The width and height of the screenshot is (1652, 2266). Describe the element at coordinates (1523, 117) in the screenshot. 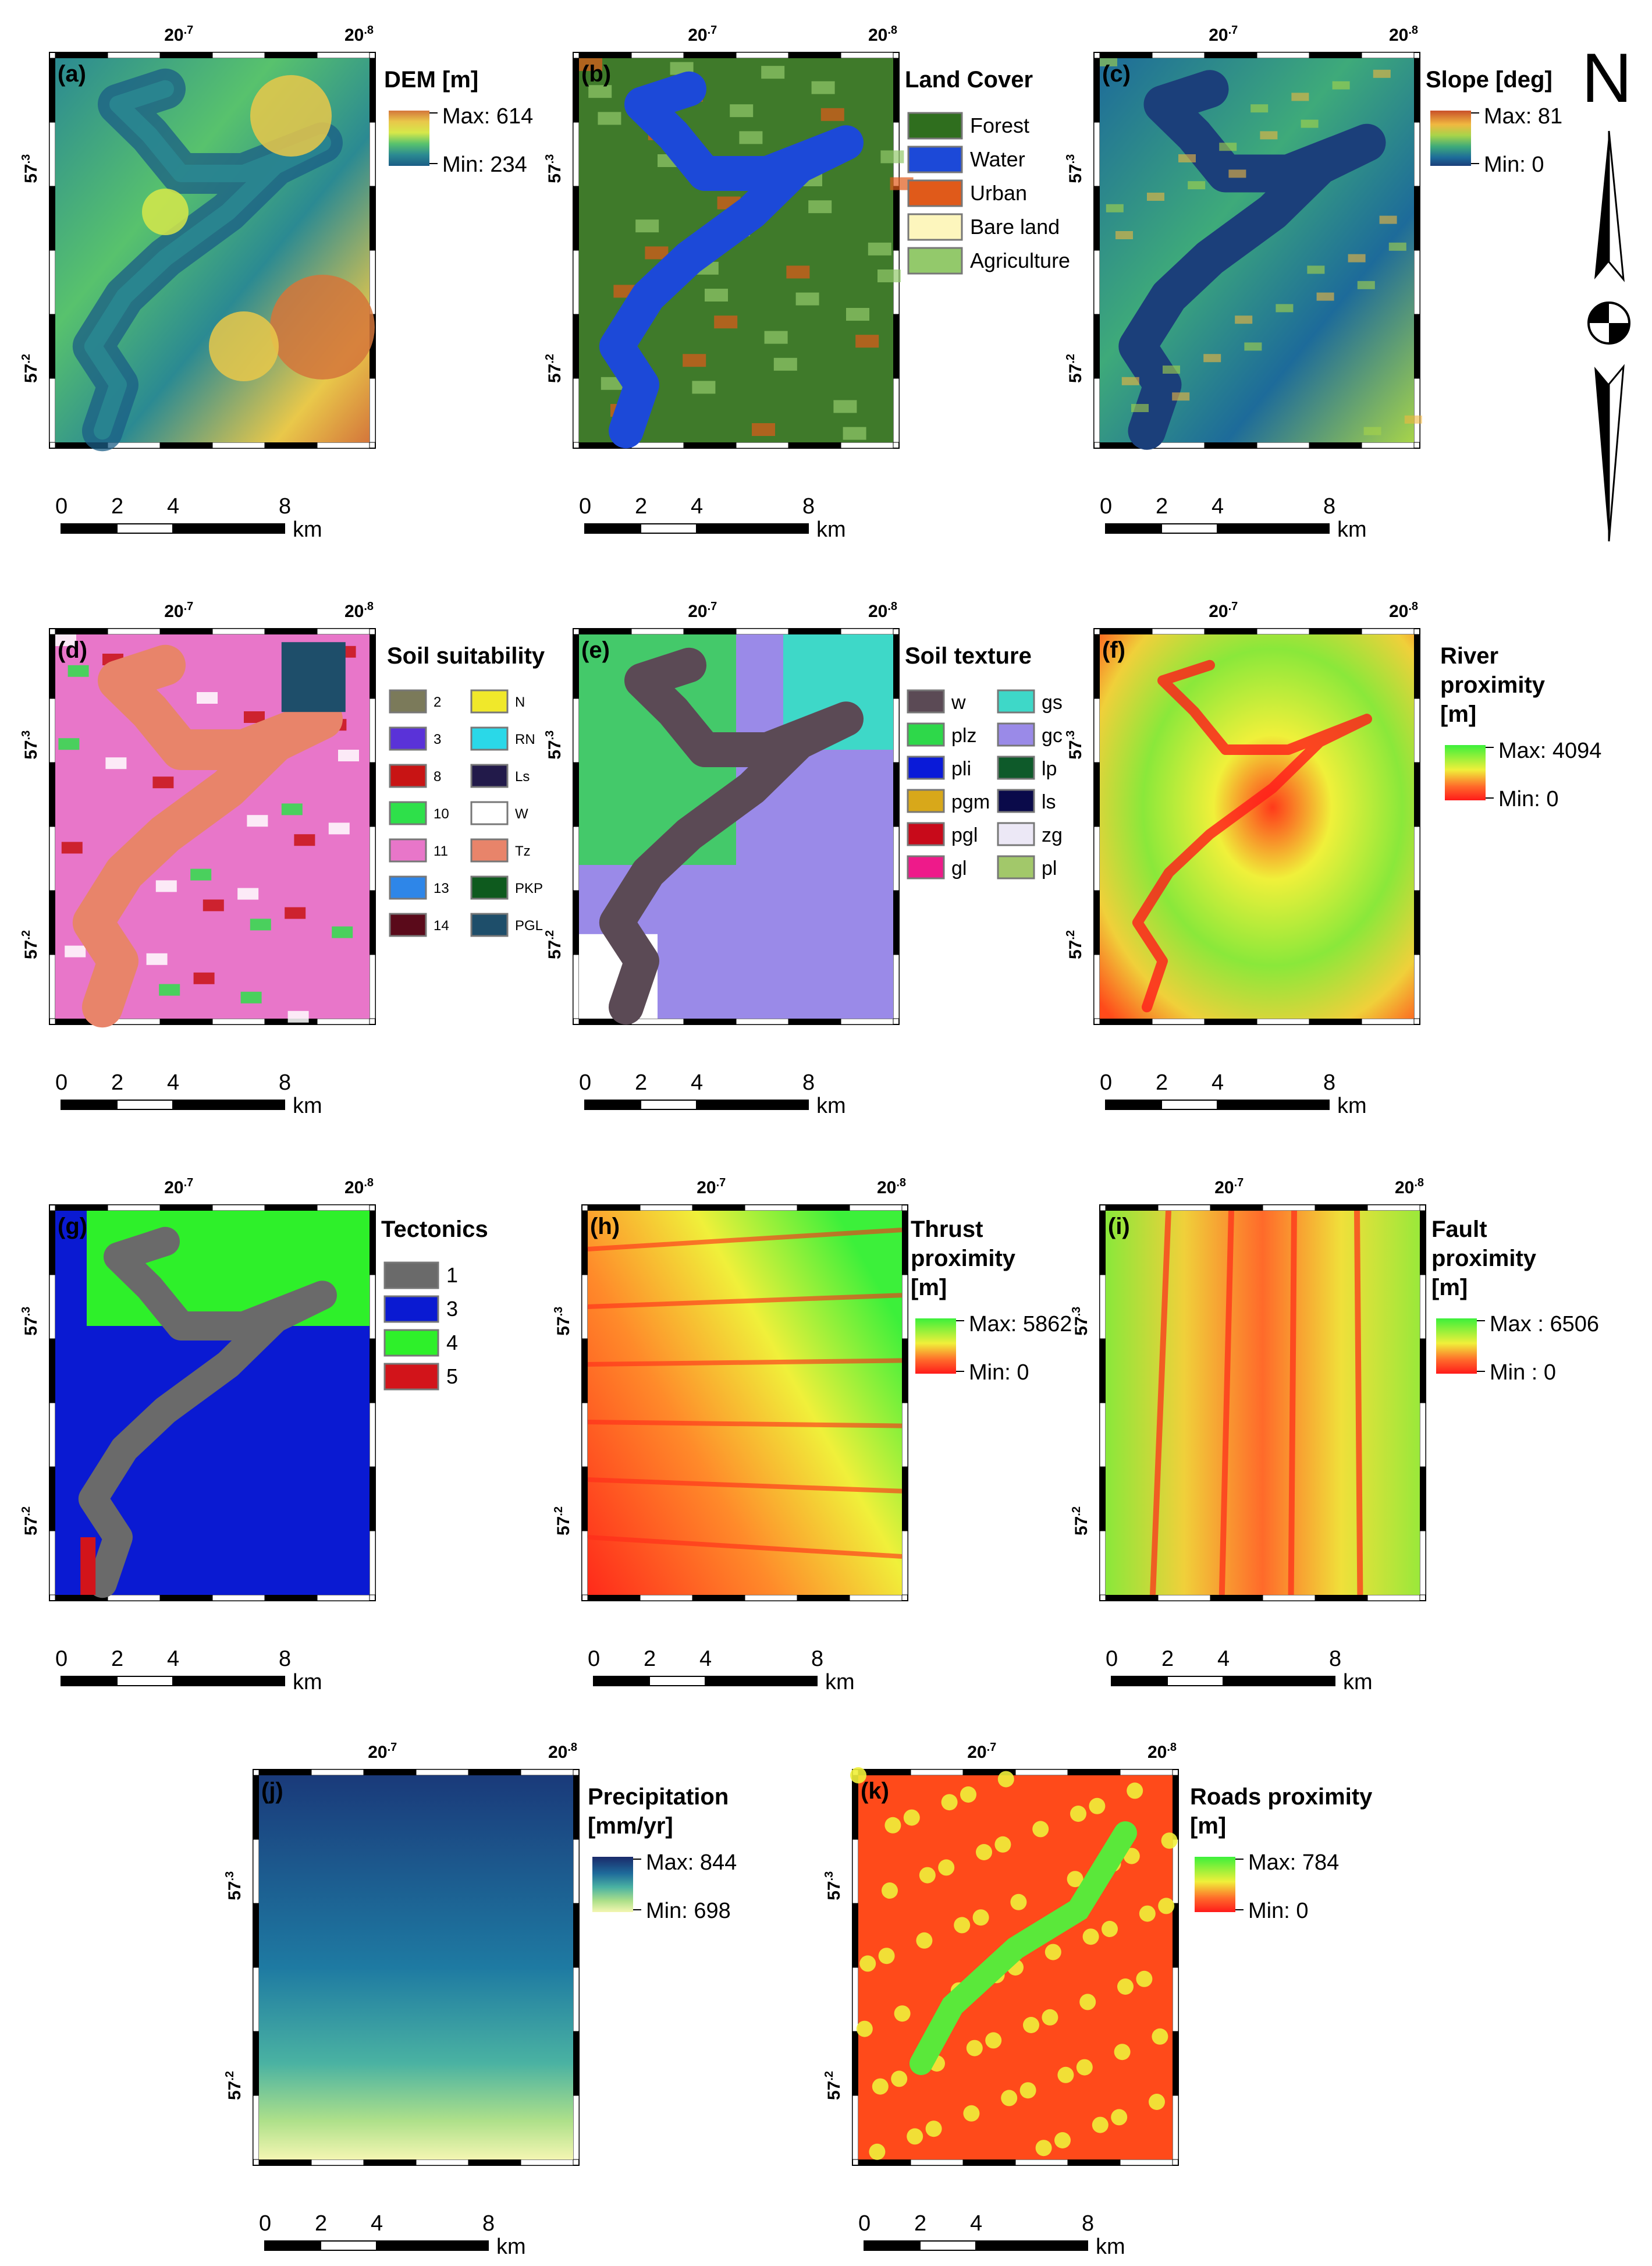

I see `legend-max-label: Max: 81` at that location.